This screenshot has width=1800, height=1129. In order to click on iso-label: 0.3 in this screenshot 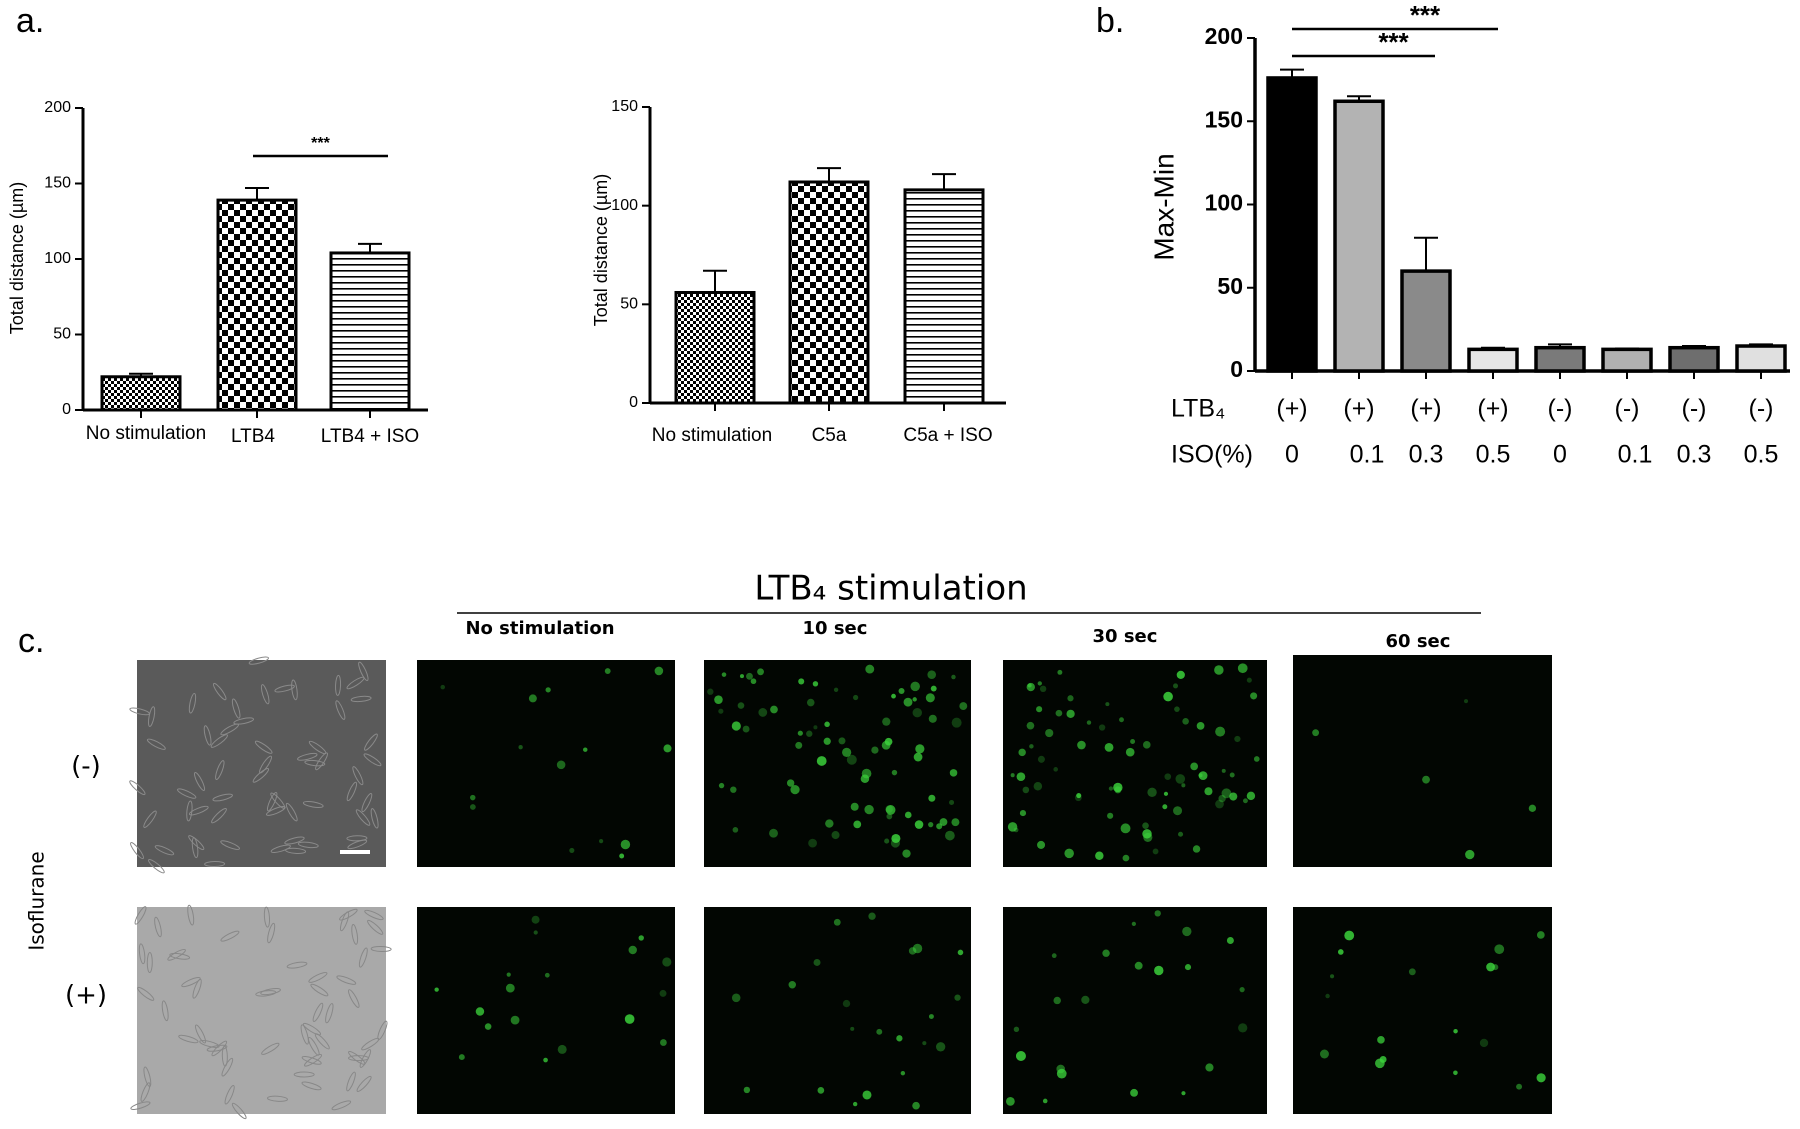, I will do `click(1426, 455)`.